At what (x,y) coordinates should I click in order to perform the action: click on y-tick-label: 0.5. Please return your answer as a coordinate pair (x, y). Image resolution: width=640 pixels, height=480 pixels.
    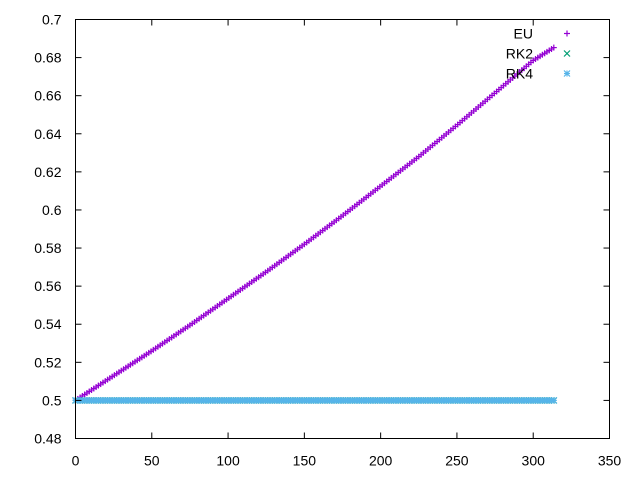
    Looking at the image, I should click on (52, 400).